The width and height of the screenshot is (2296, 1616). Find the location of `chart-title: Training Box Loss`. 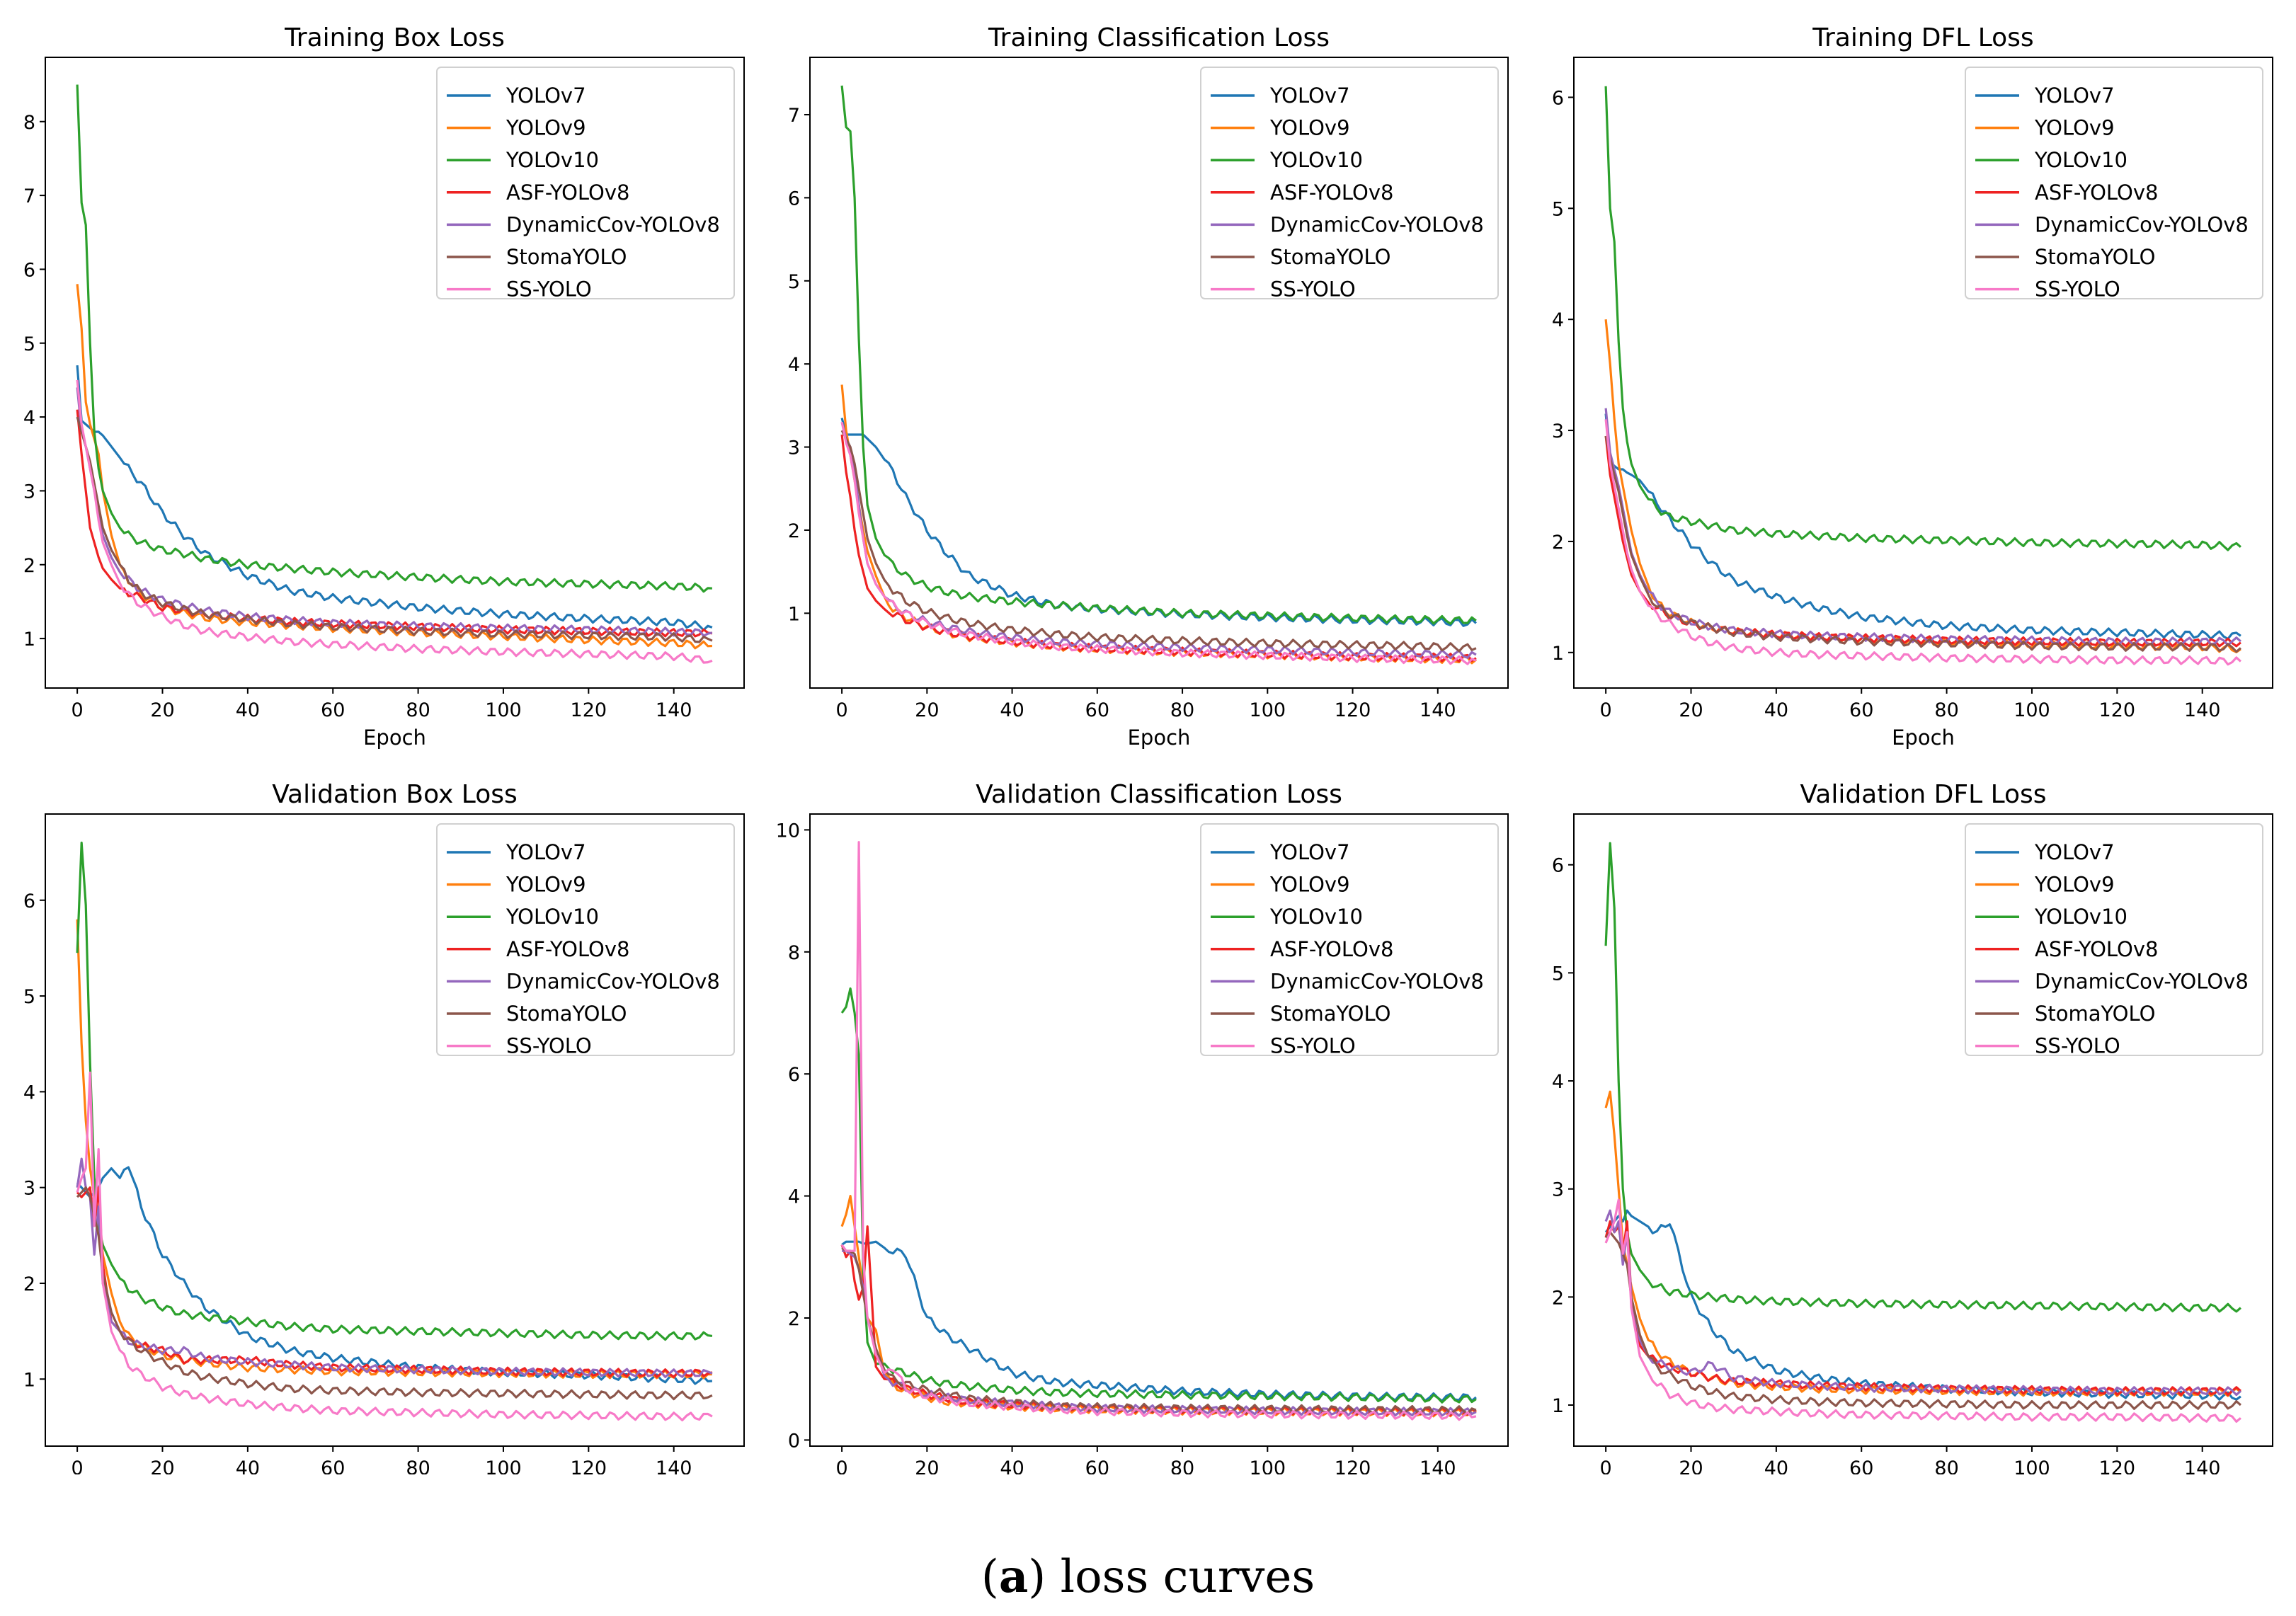

chart-title: Training Box Loss is located at coordinates (394, 37).